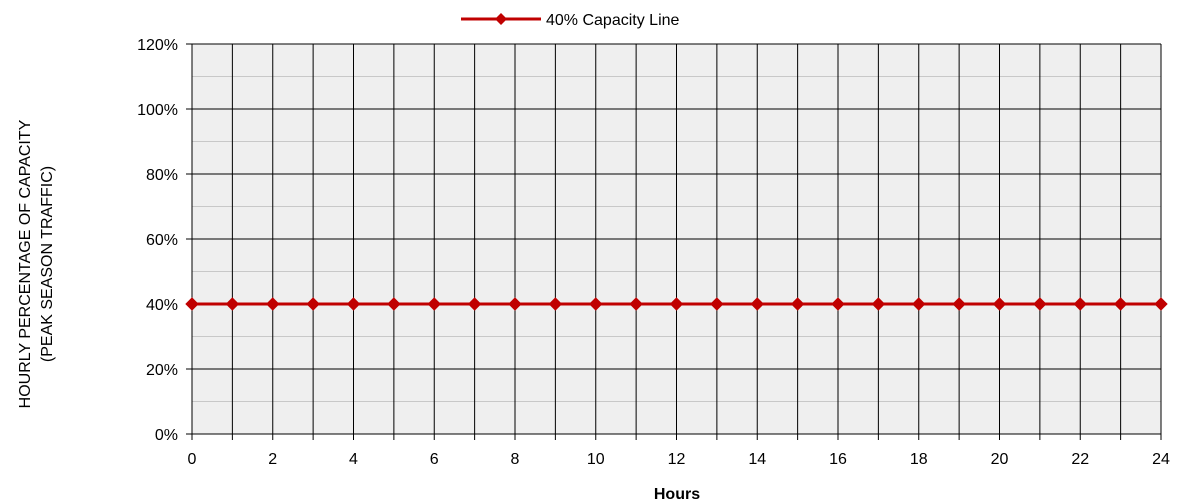 Image resolution: width=1179 pixels, height=504 pixels. What do you see at coordinates (1080, 459) in the screenshot?
I see `x-tick-label: 22` at bounding box center [1080, 459].